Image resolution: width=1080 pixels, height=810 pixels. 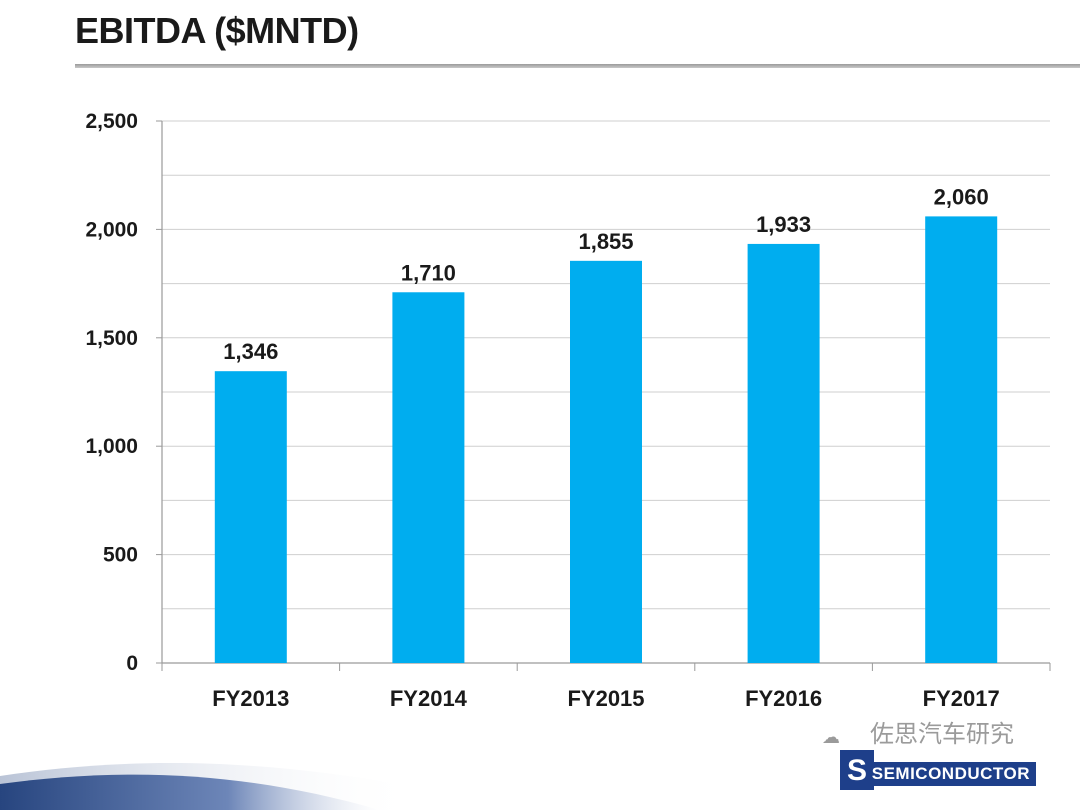 What do you see at coordinates (111, 229) in the screenshot?
I see `y-tick-label: 2,000` at bounding box center [111, 229].